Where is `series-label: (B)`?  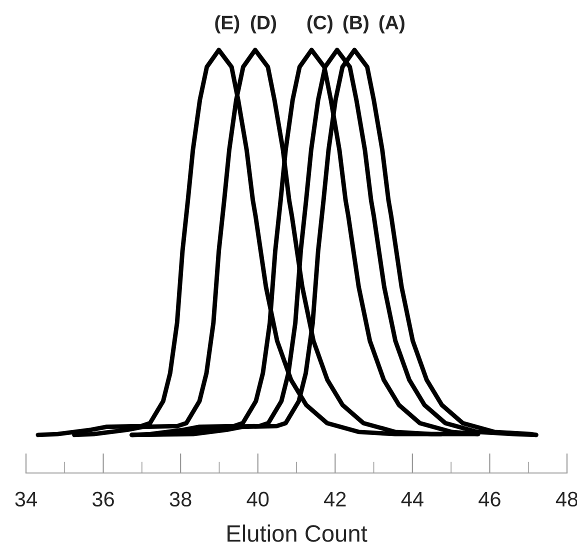
series-label: (B) is located at coordinates (355, 24).